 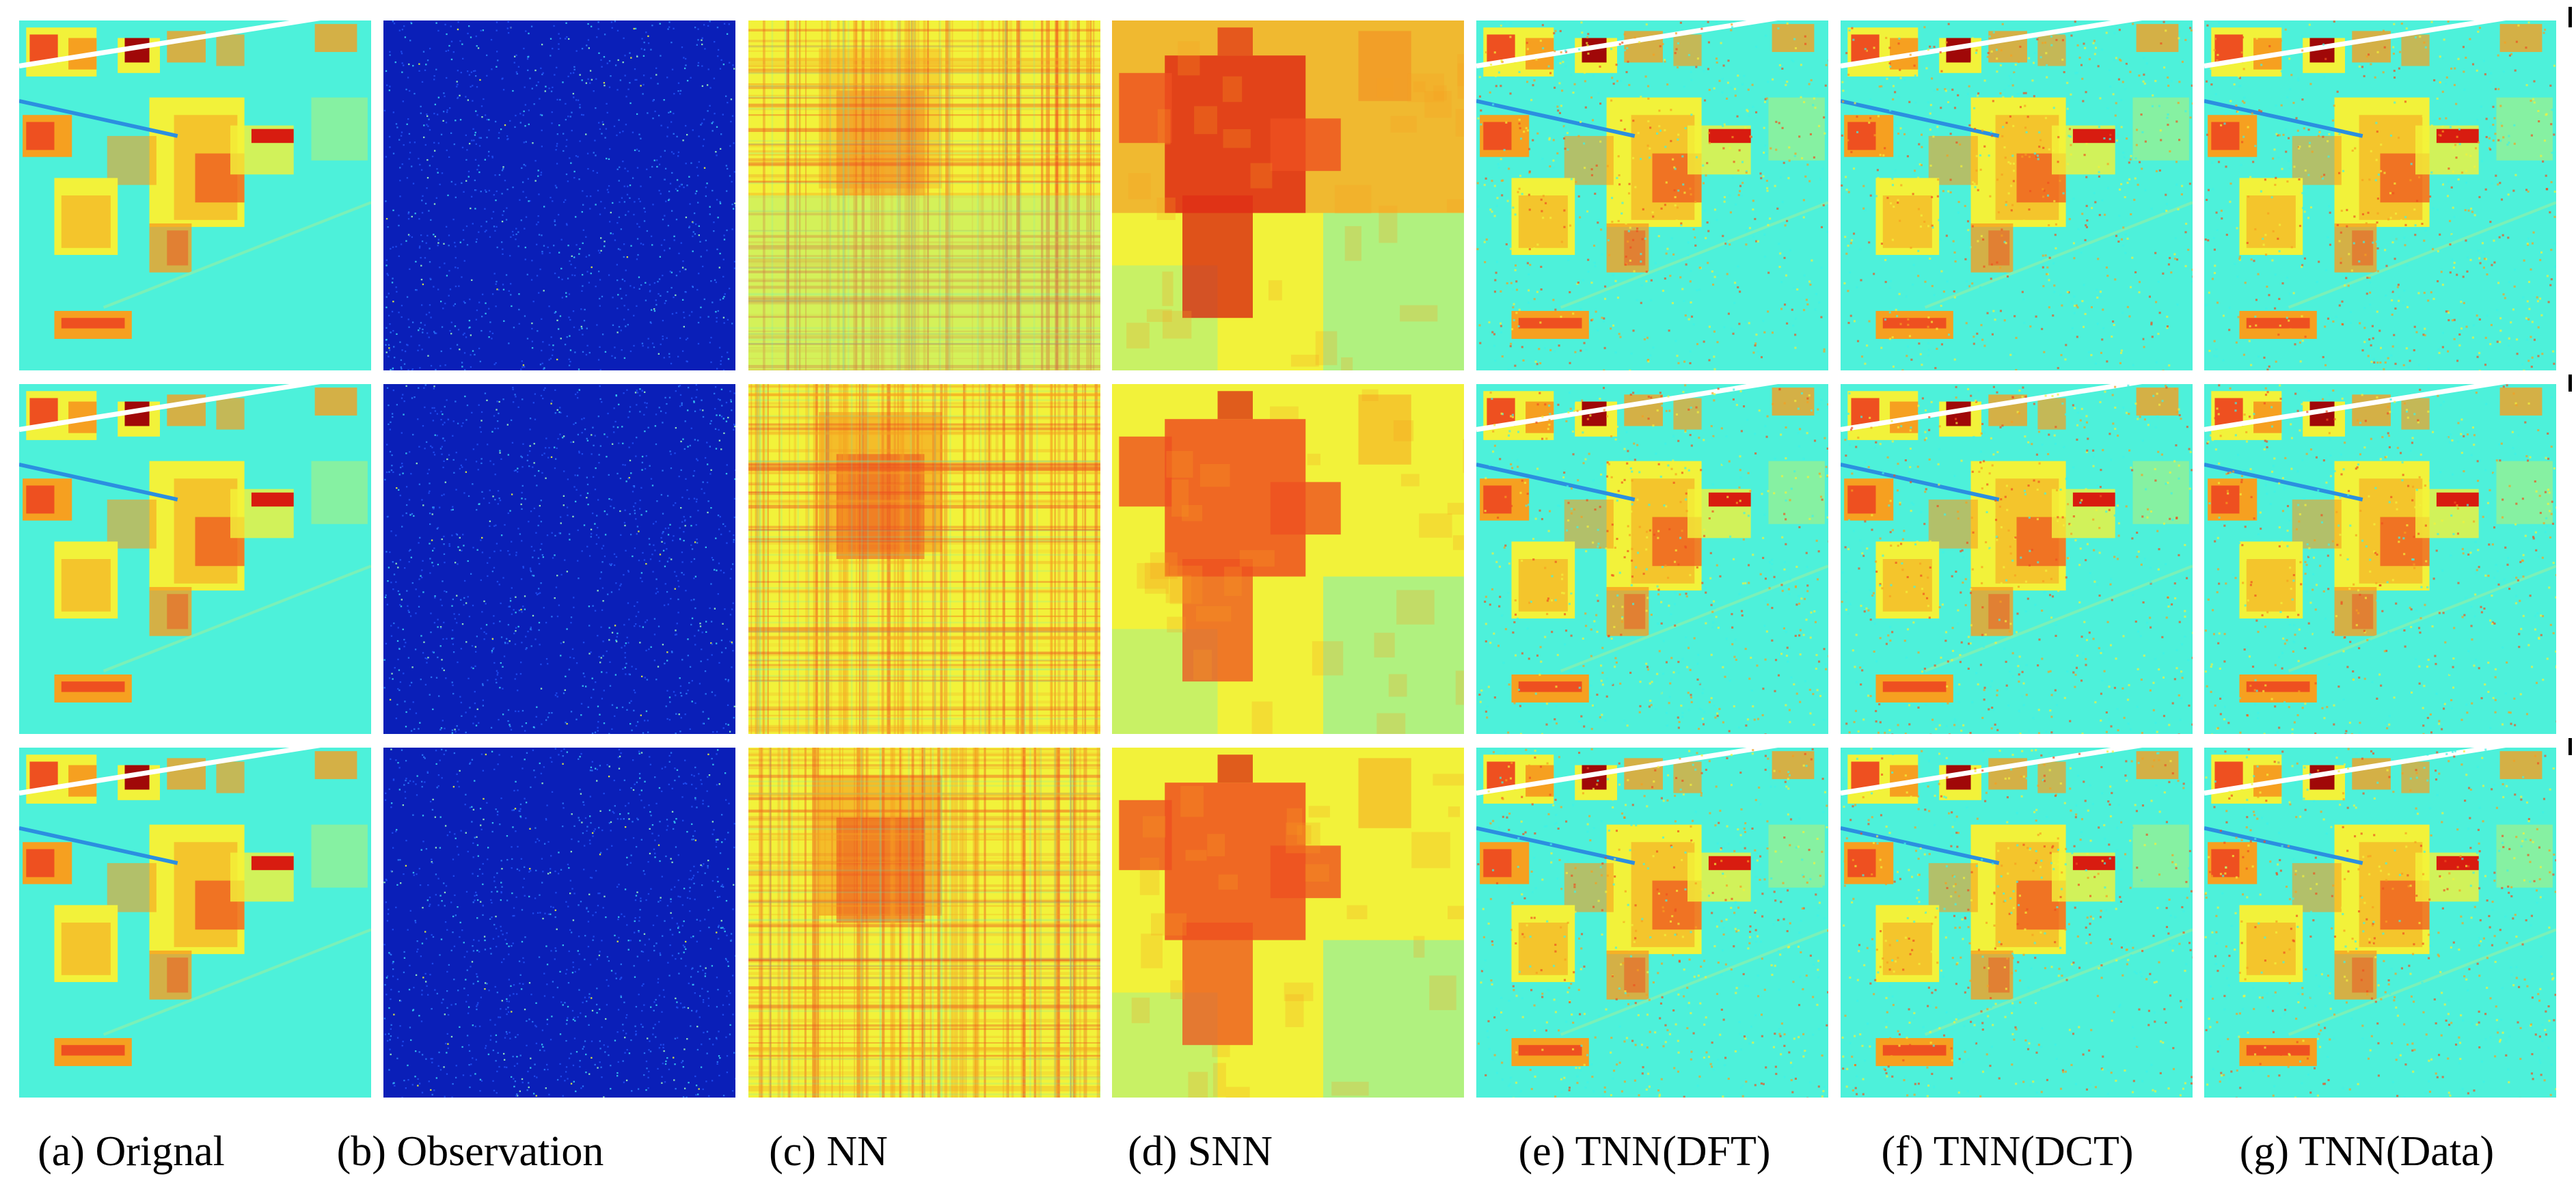 I want to click on caption-g: (g) TNN(Data), so click(x=2367, y=1151).